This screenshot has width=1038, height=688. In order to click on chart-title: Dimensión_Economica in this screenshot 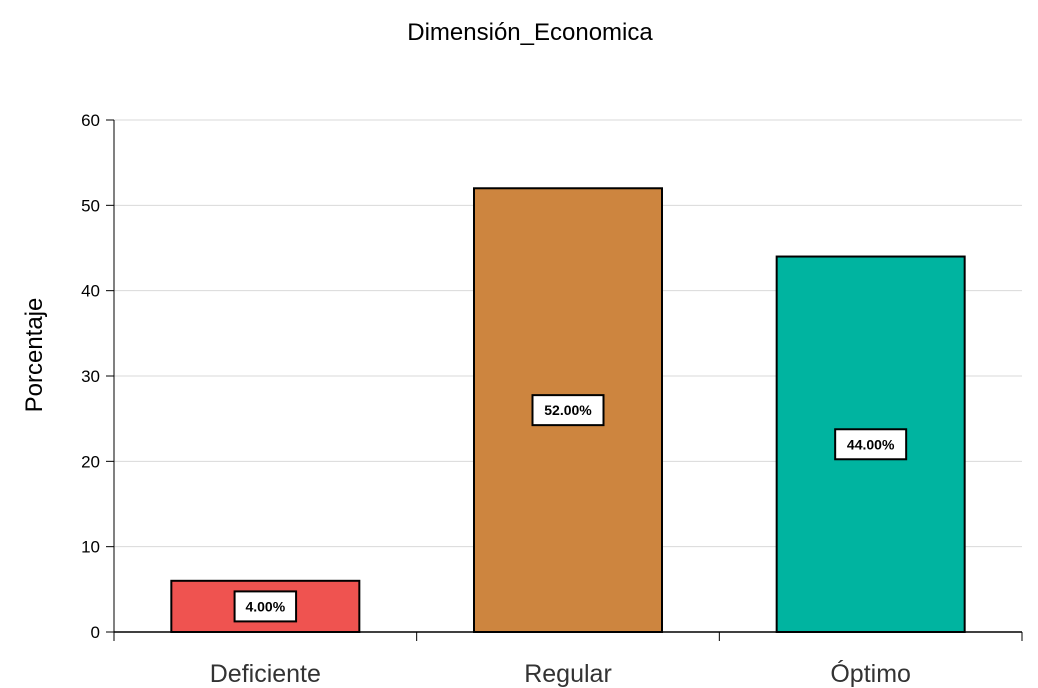, I will do `click(530, 32)`.